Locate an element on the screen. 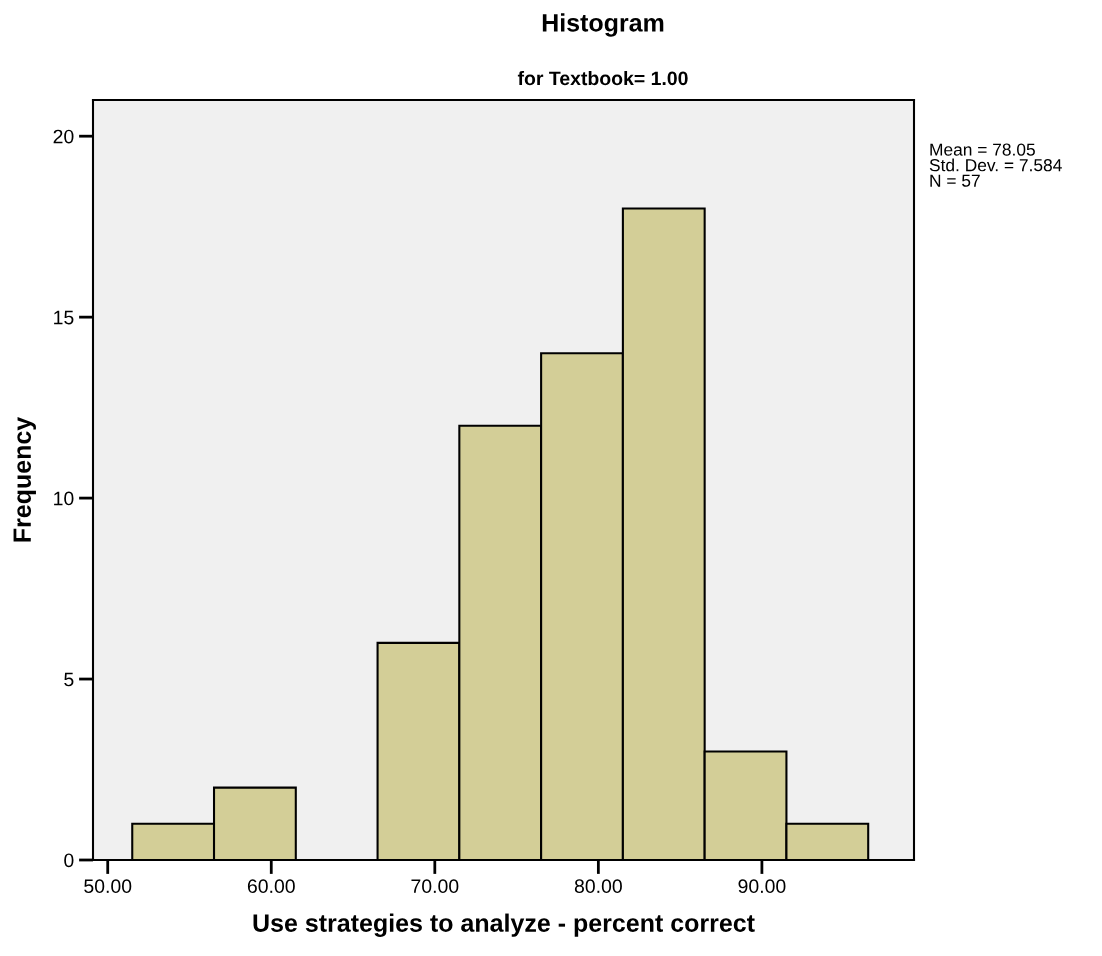 This screenshot has width=1102, height=956. text: Mean = 78.05 Std. Dev. = 7.584 N = 57 is located at coordinates (995, 165).